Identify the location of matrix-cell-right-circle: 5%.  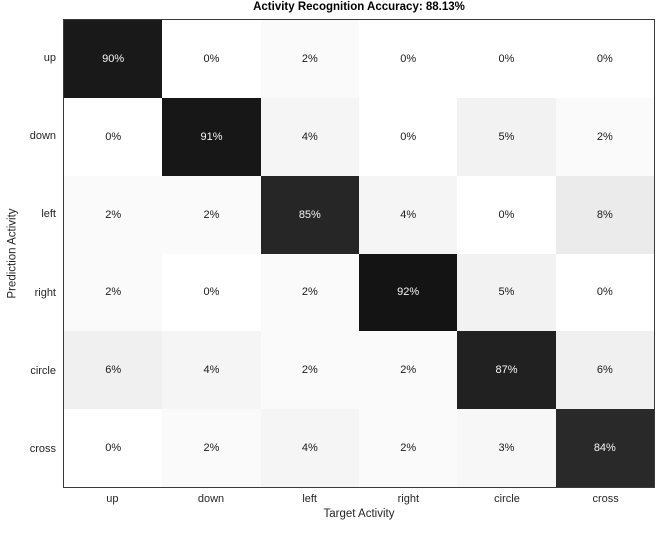
(506, 292).